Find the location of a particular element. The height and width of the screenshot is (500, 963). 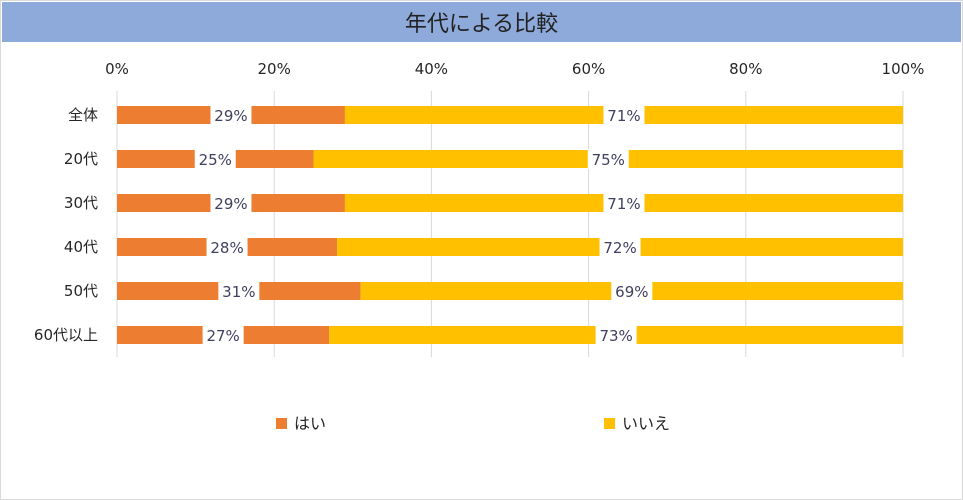

category-label: 全体 is located at coordinates (83, 115).